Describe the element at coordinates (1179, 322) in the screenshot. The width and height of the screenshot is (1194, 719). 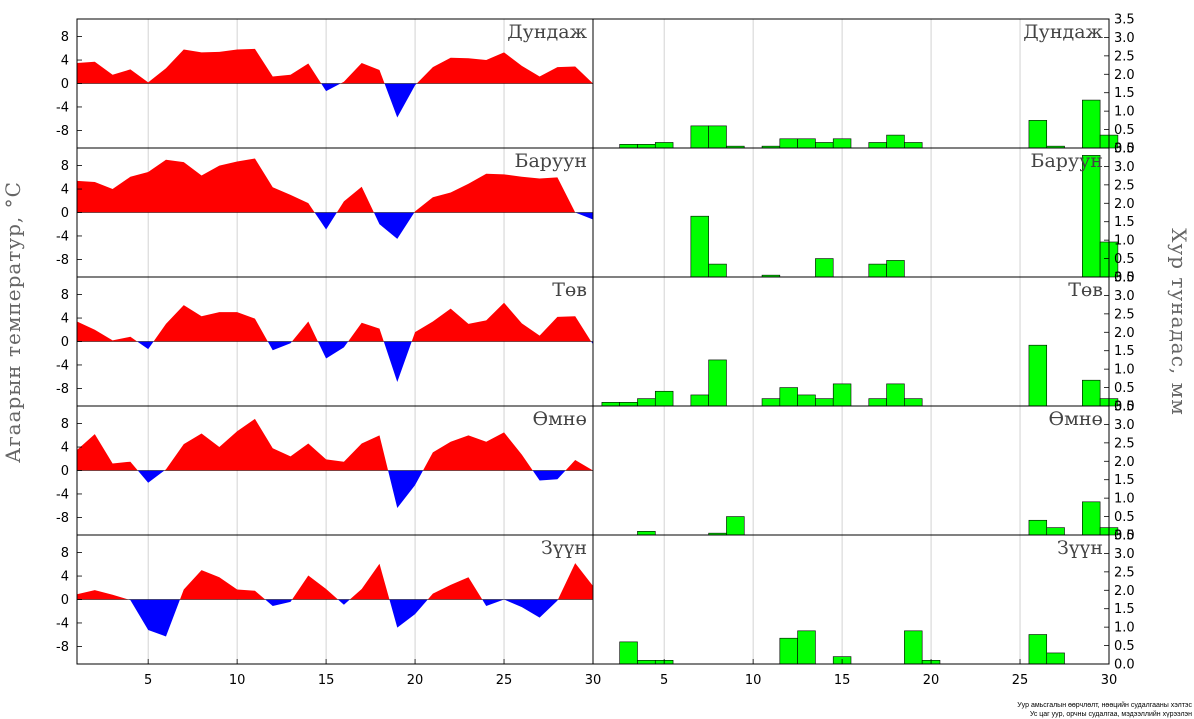
I see `right-axis-label: Хур тунадас, мм` at that location.